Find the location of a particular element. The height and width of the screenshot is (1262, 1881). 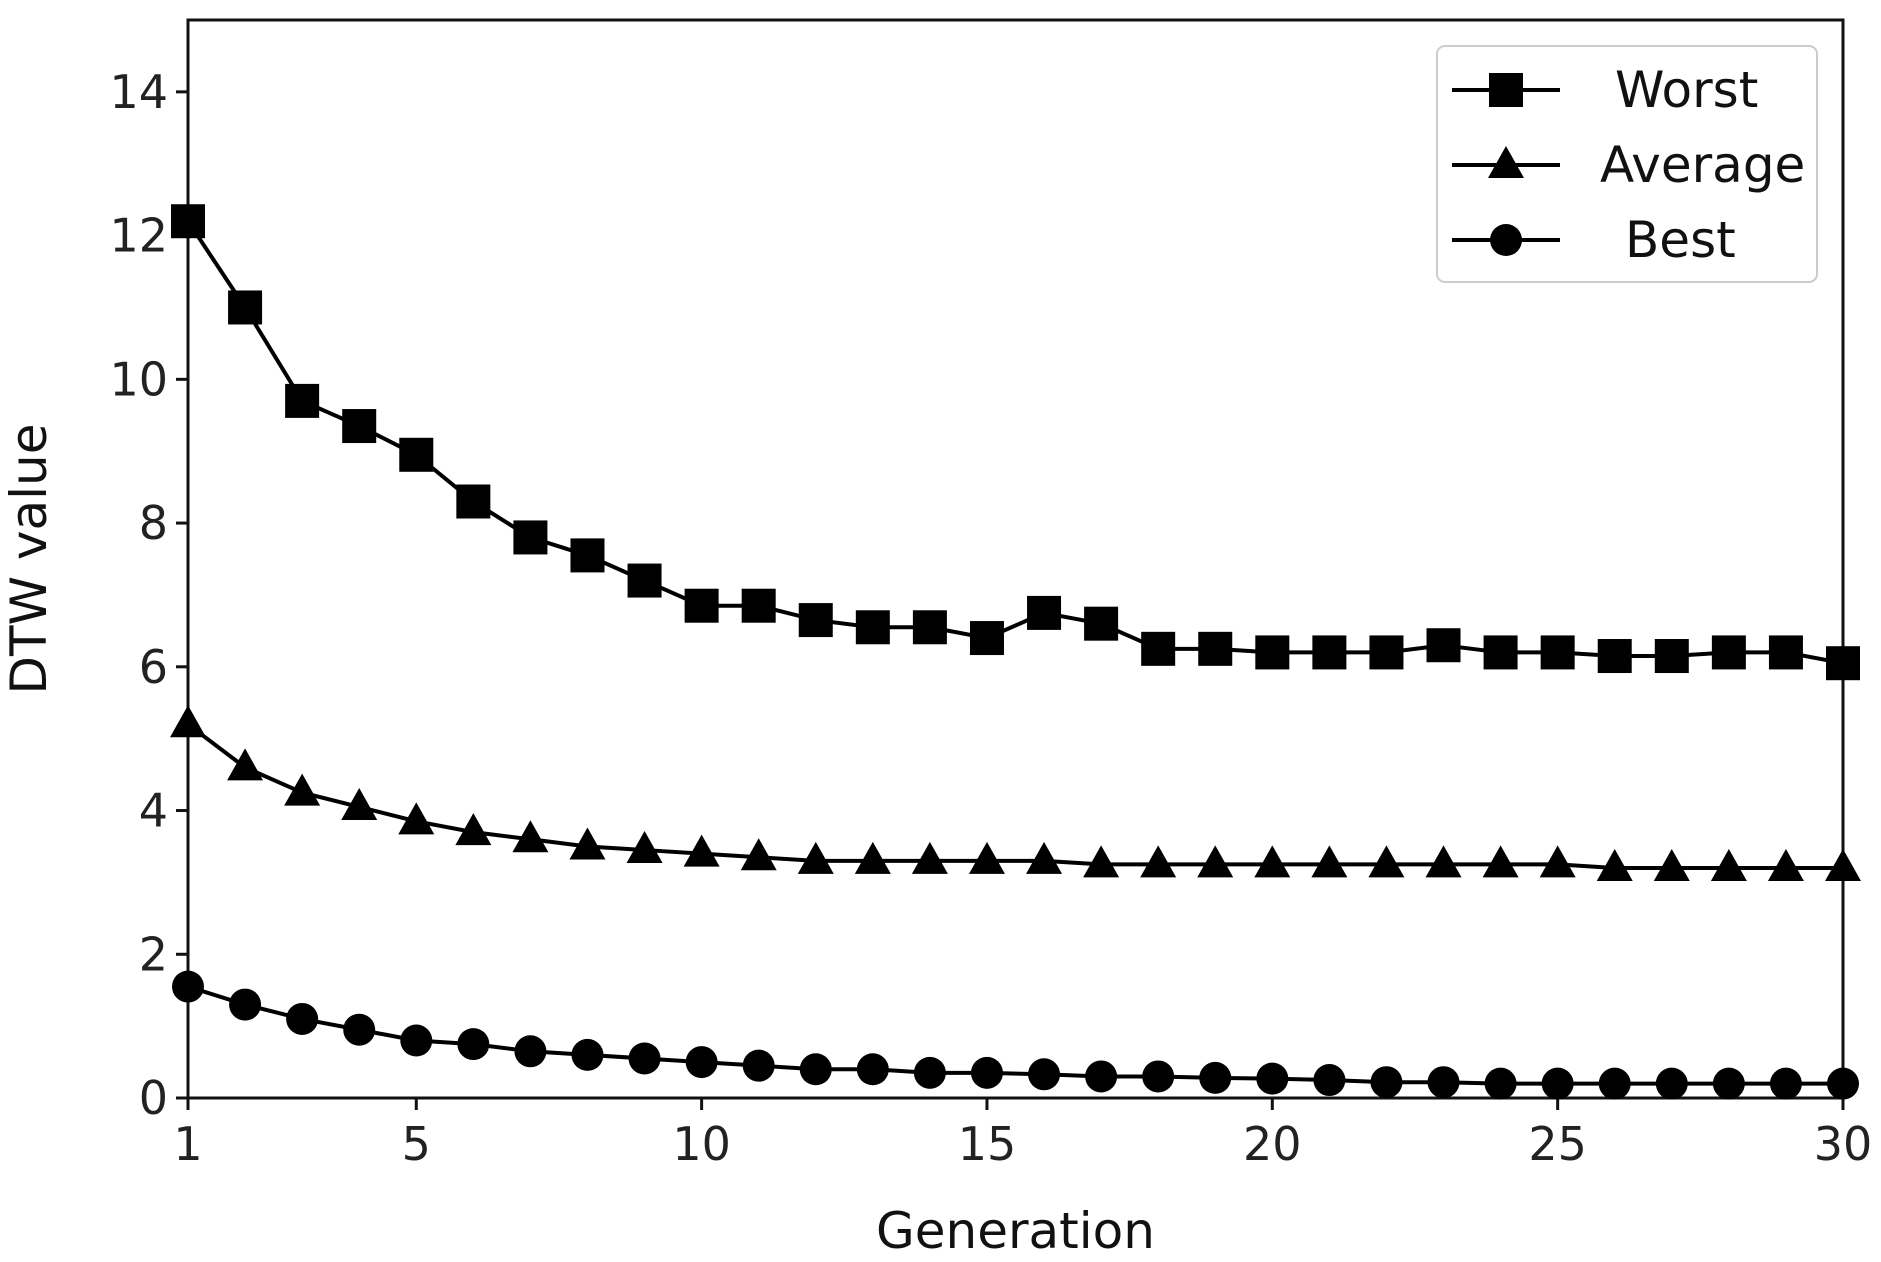

y-tick-label: 8 is located at coordinates (153, 523).